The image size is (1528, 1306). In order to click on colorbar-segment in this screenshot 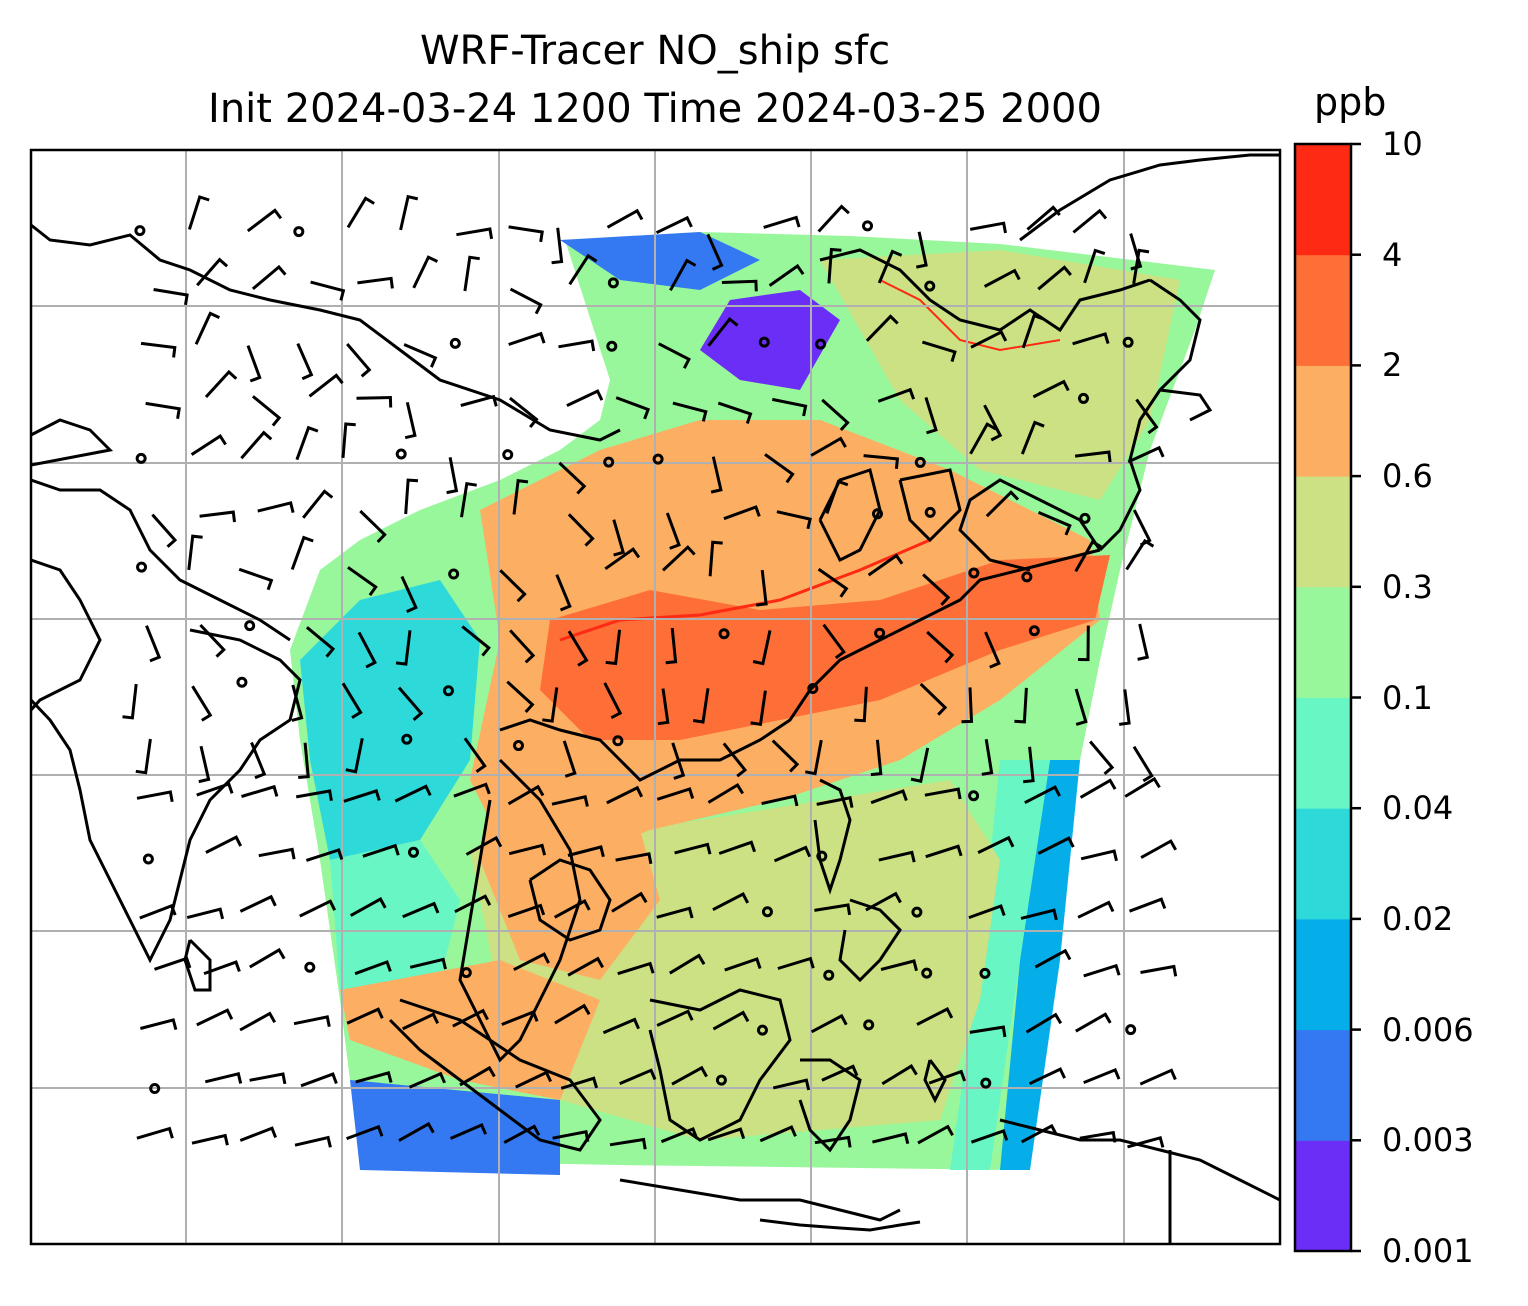, I will do `click(1323, 310)`.